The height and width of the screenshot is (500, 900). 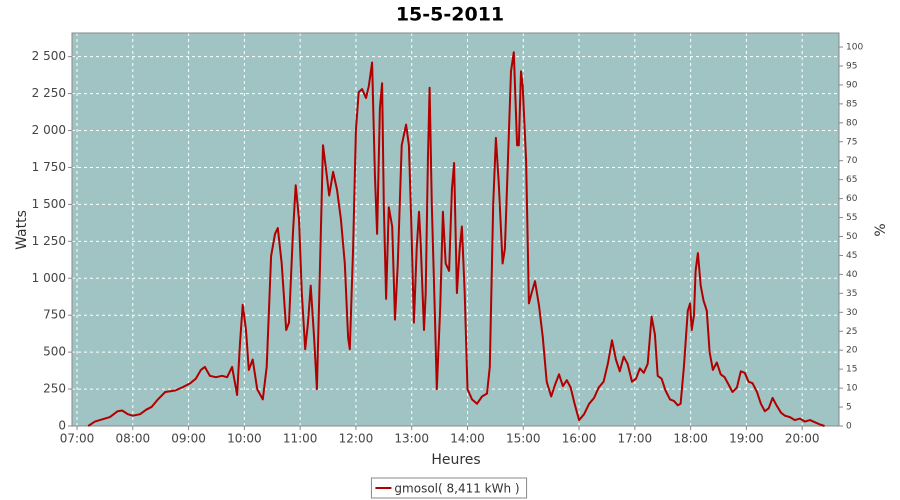 I want to click on y-tick-label: 2 250, so click(x=49, y=93).